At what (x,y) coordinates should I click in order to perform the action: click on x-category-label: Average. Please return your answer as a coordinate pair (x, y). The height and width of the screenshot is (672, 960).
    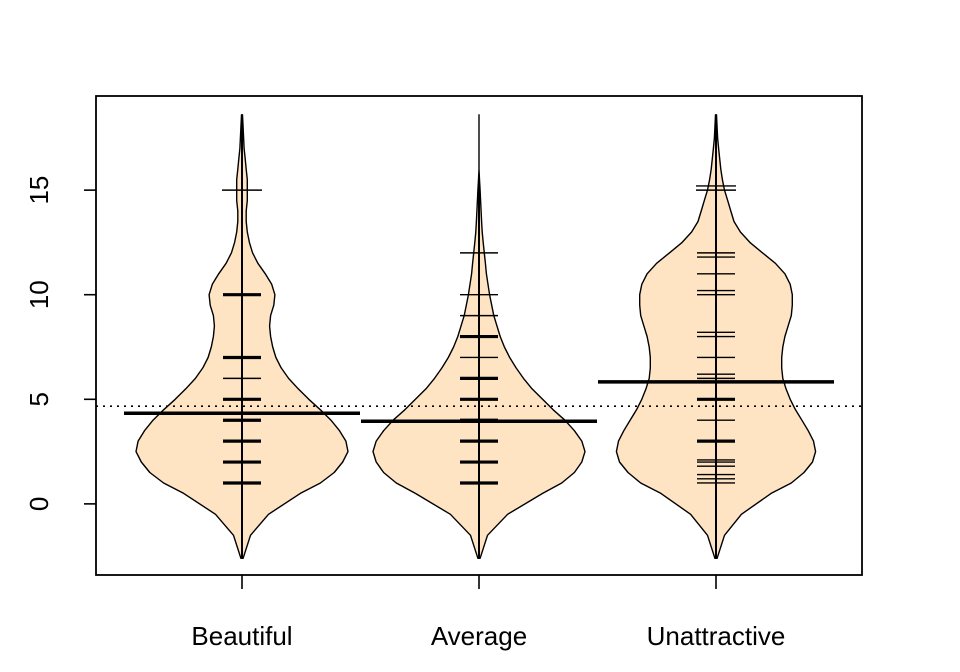
    Looking at the image, I should click on (479, 636).